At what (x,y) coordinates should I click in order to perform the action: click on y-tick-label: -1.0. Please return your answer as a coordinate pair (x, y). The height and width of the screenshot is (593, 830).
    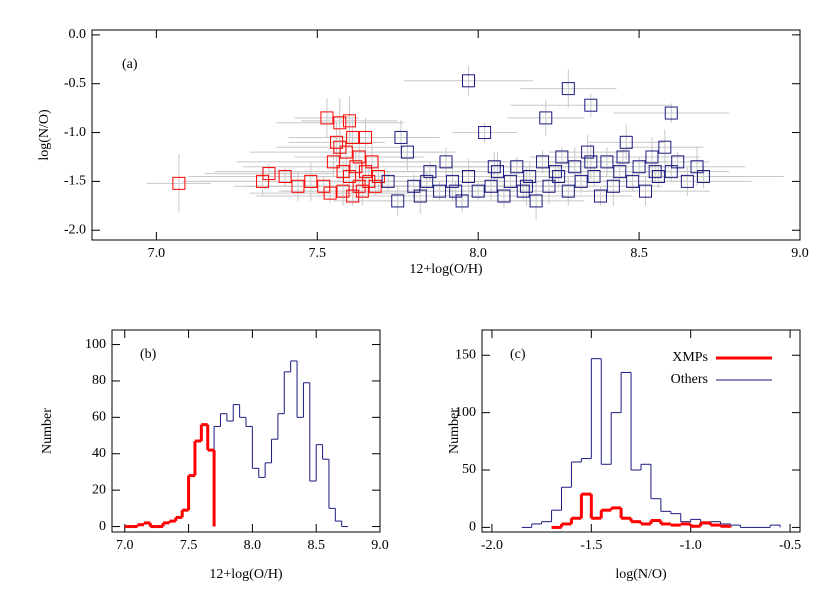
    Looking at the image, I should click on (75, 132).